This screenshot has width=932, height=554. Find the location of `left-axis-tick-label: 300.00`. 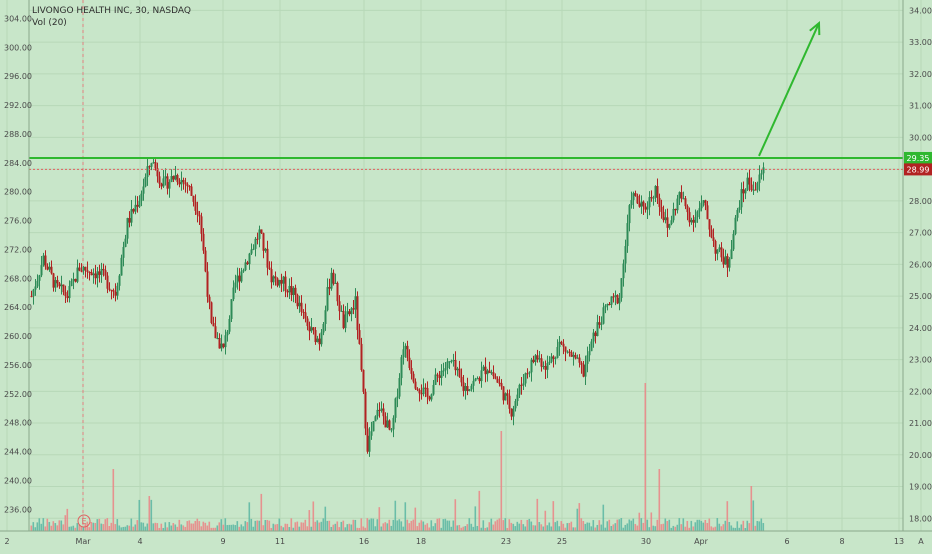

left-axis-tick-label: 300.00 is located at coordinates (18, 47).